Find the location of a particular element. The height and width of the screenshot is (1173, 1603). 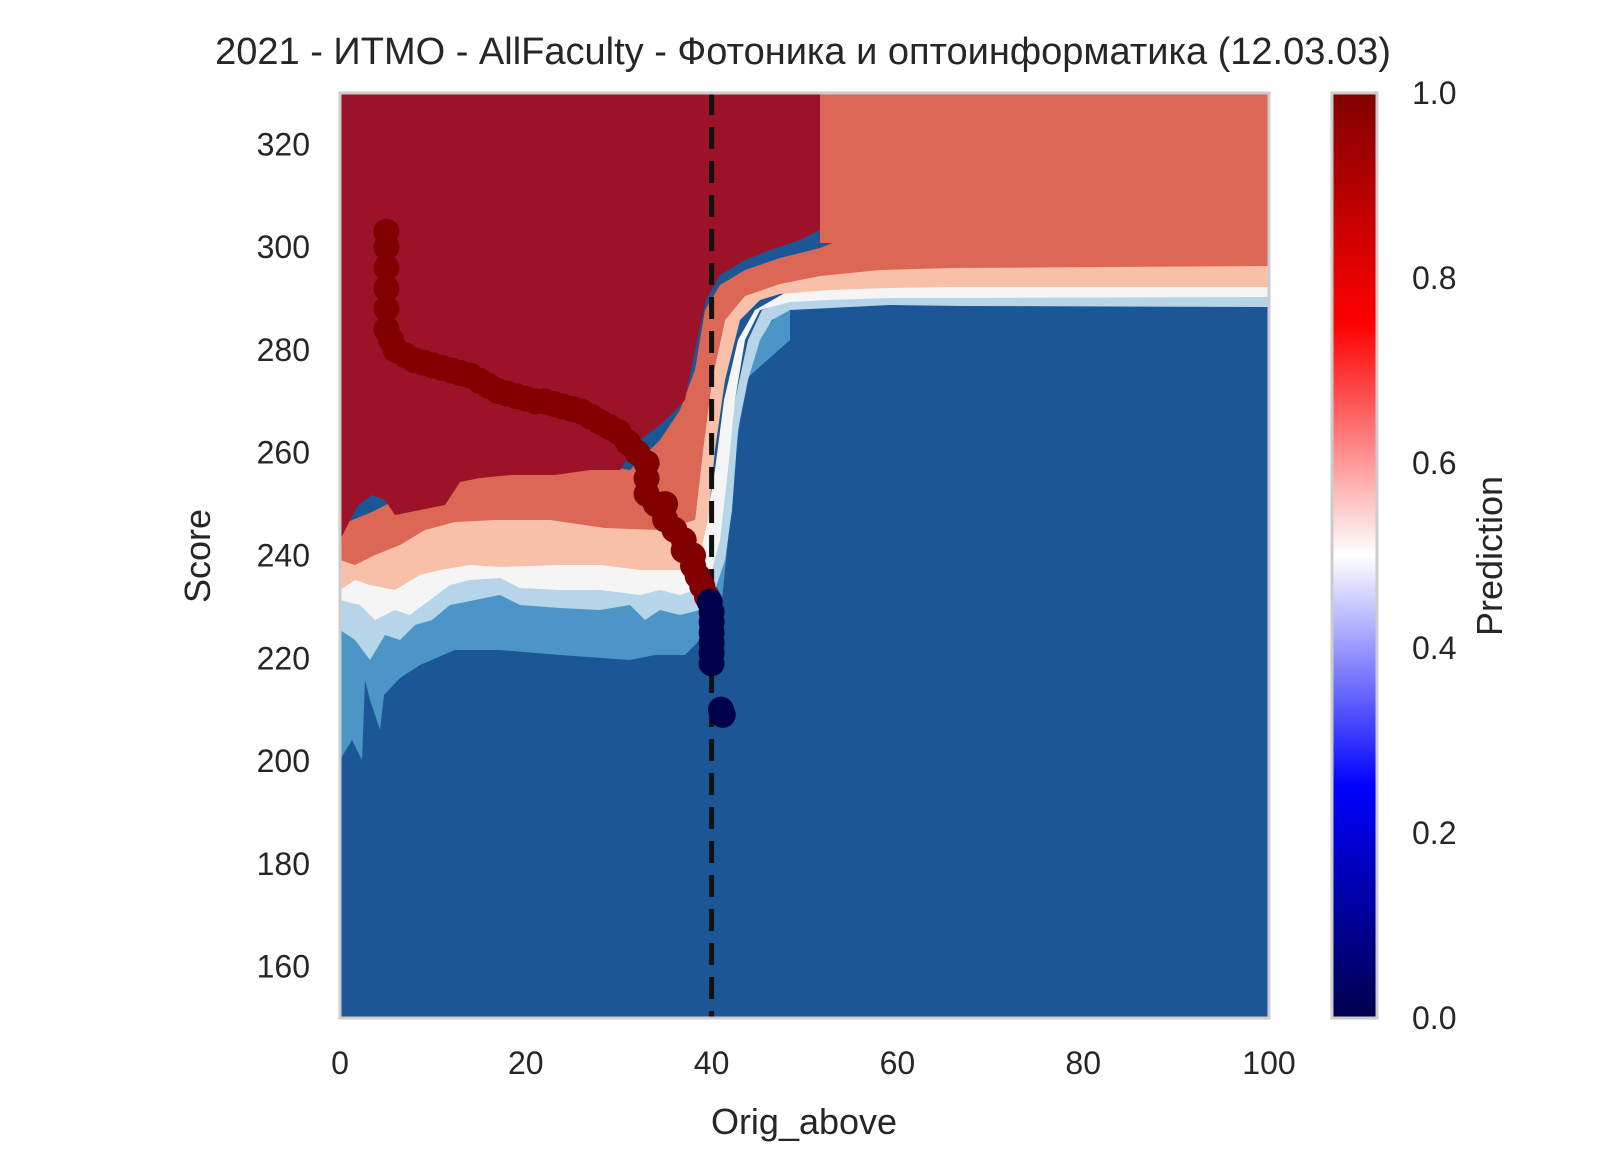

colorbar-tick-label: 0.0 is located at coordinates (1434, 1018).